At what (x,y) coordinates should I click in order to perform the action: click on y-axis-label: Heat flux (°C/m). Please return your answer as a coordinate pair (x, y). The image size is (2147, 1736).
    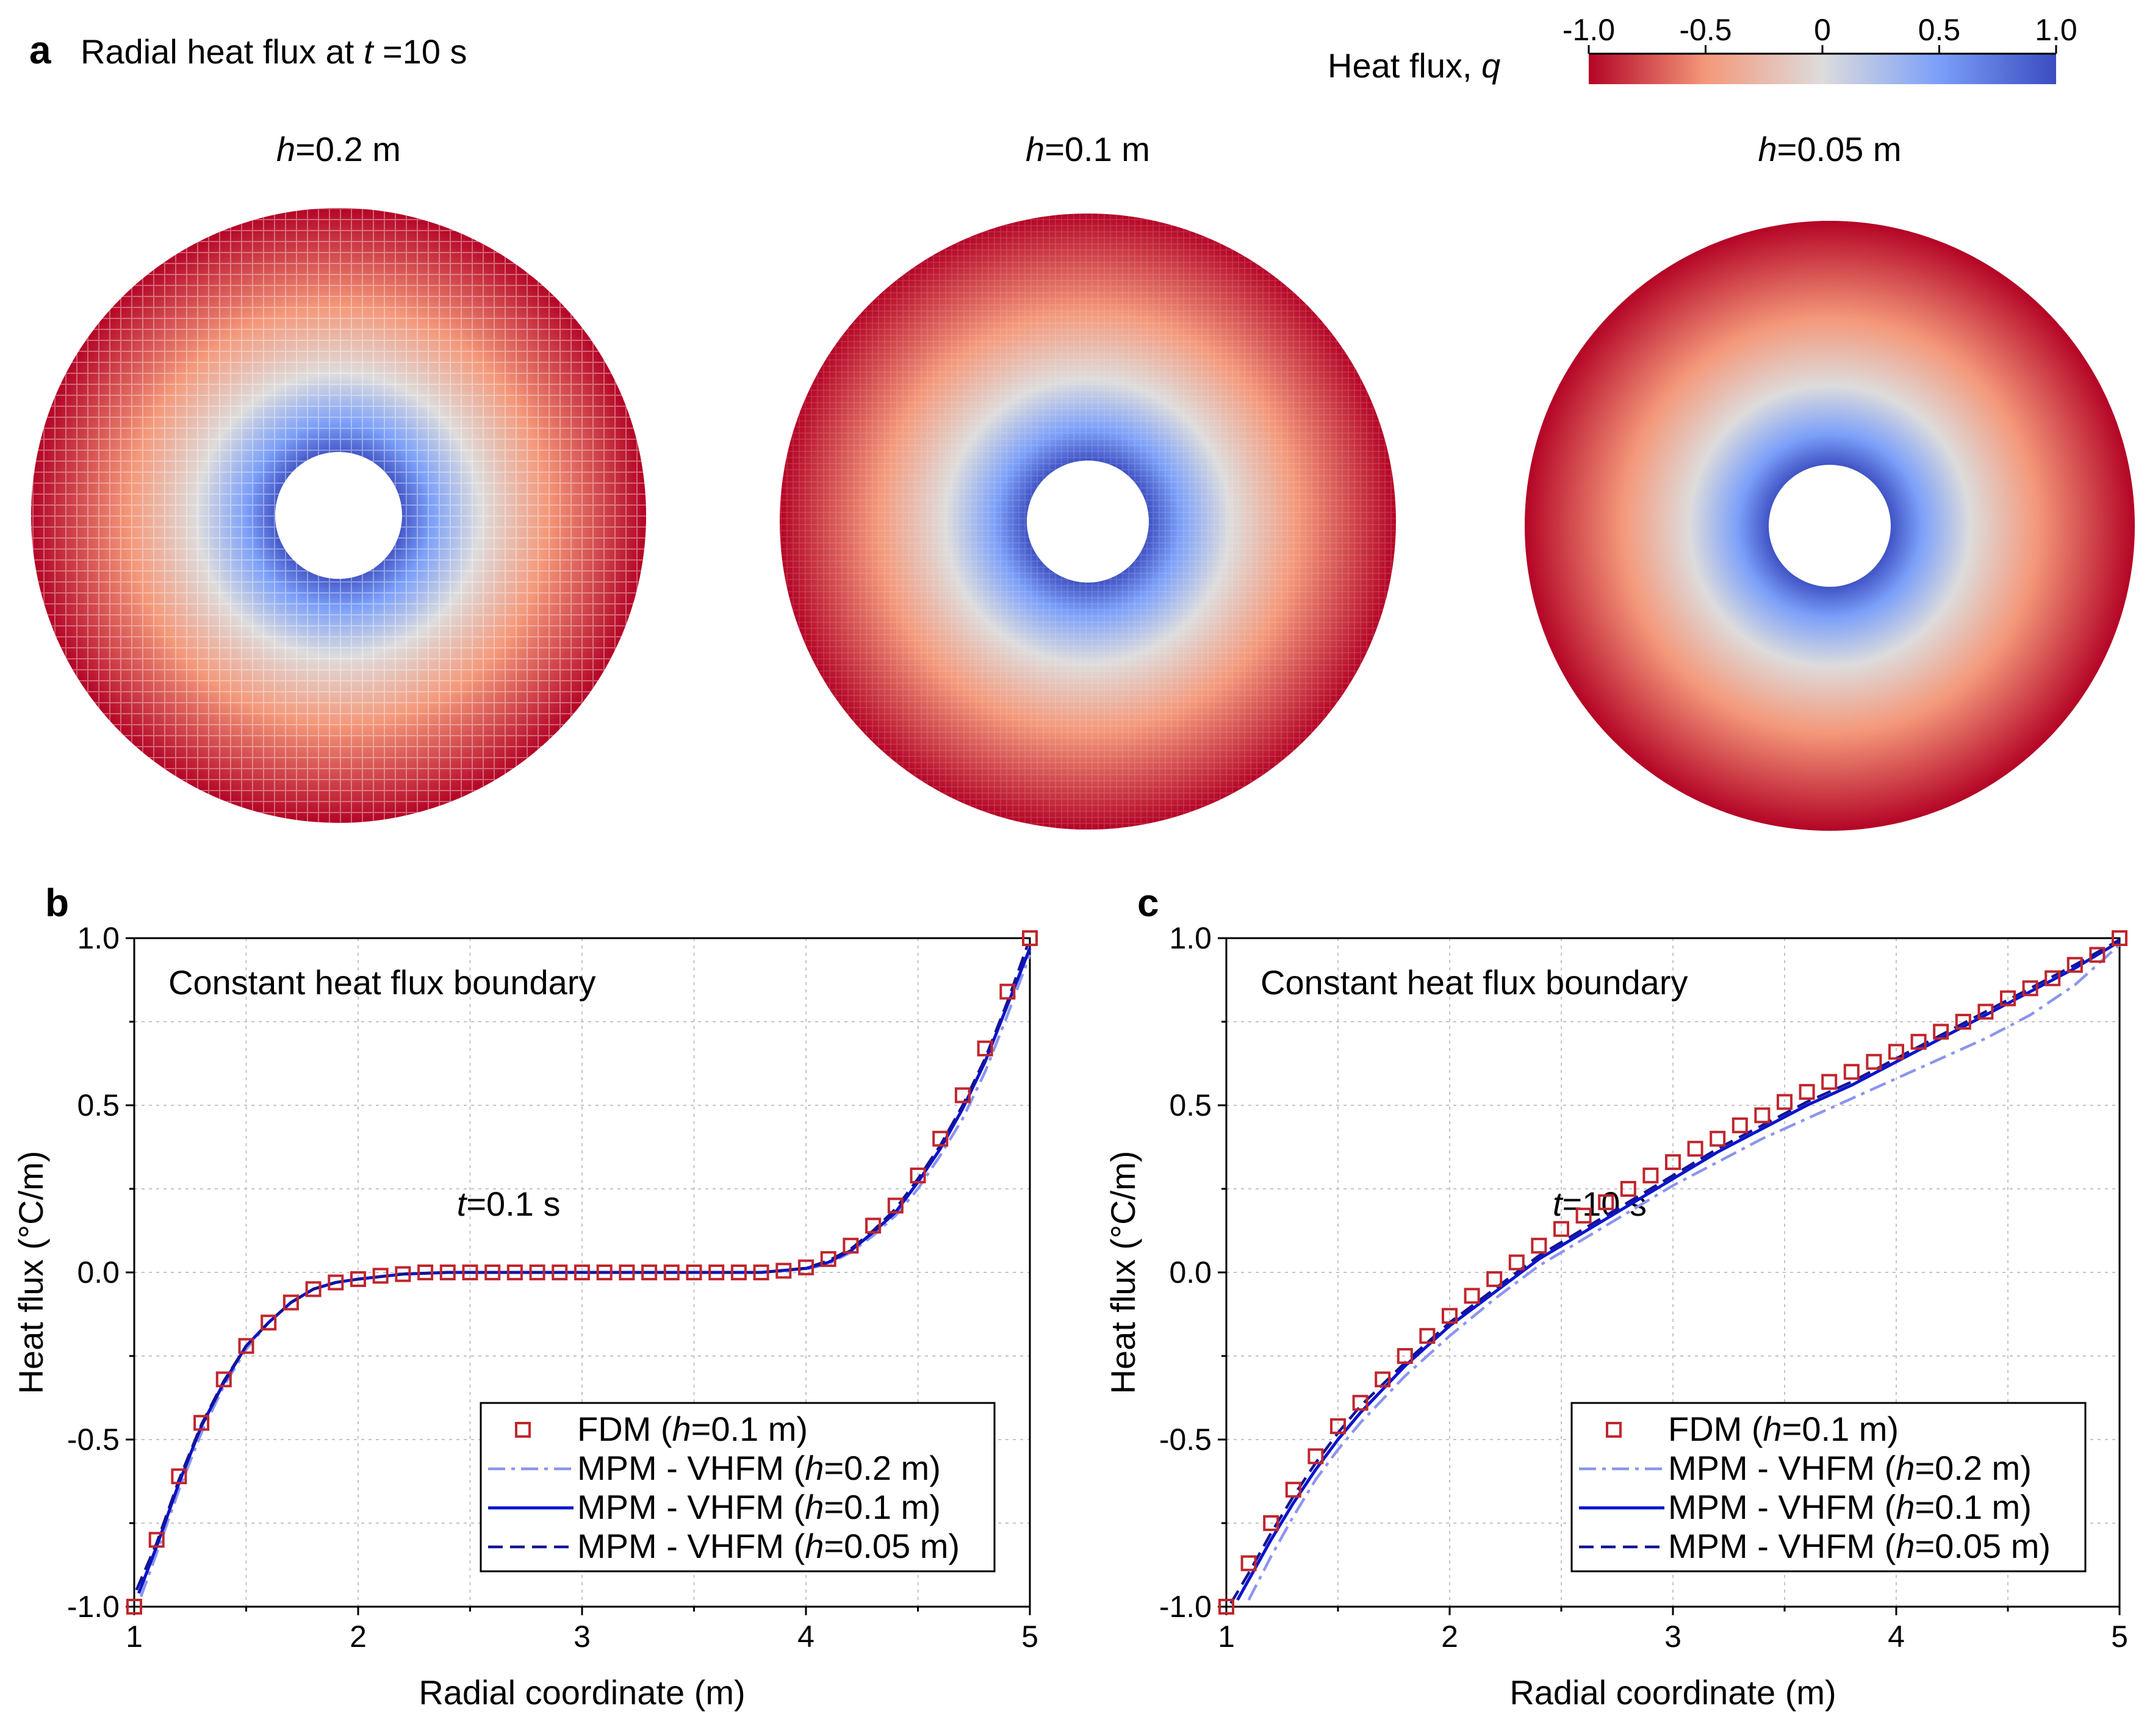
    Looking at the image, I should click on (31, 1272).